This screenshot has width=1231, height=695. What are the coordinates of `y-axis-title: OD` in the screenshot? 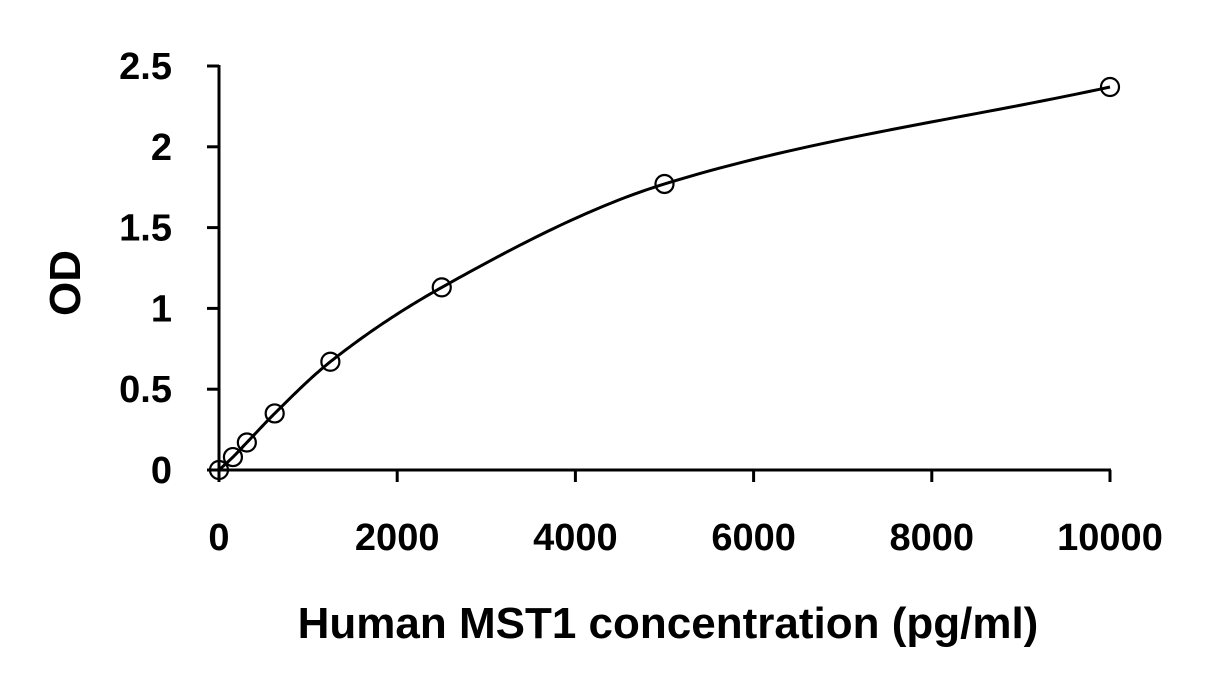 It's located at (65, 283).